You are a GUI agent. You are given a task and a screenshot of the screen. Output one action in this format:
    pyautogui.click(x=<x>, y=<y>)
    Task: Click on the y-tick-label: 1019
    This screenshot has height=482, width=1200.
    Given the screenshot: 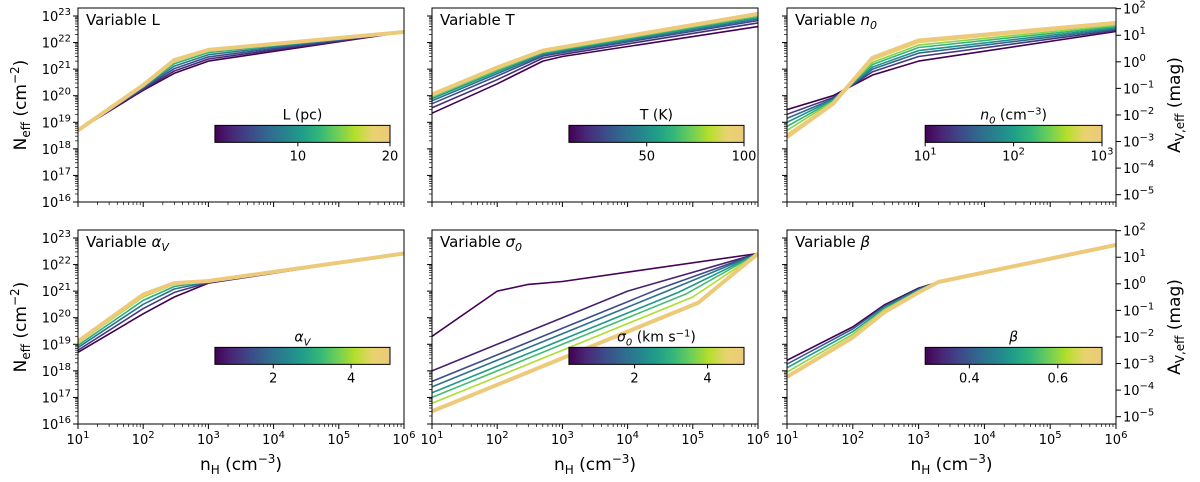 What is the action you would take?
    pyautogui.click(x=56, y=122)
    